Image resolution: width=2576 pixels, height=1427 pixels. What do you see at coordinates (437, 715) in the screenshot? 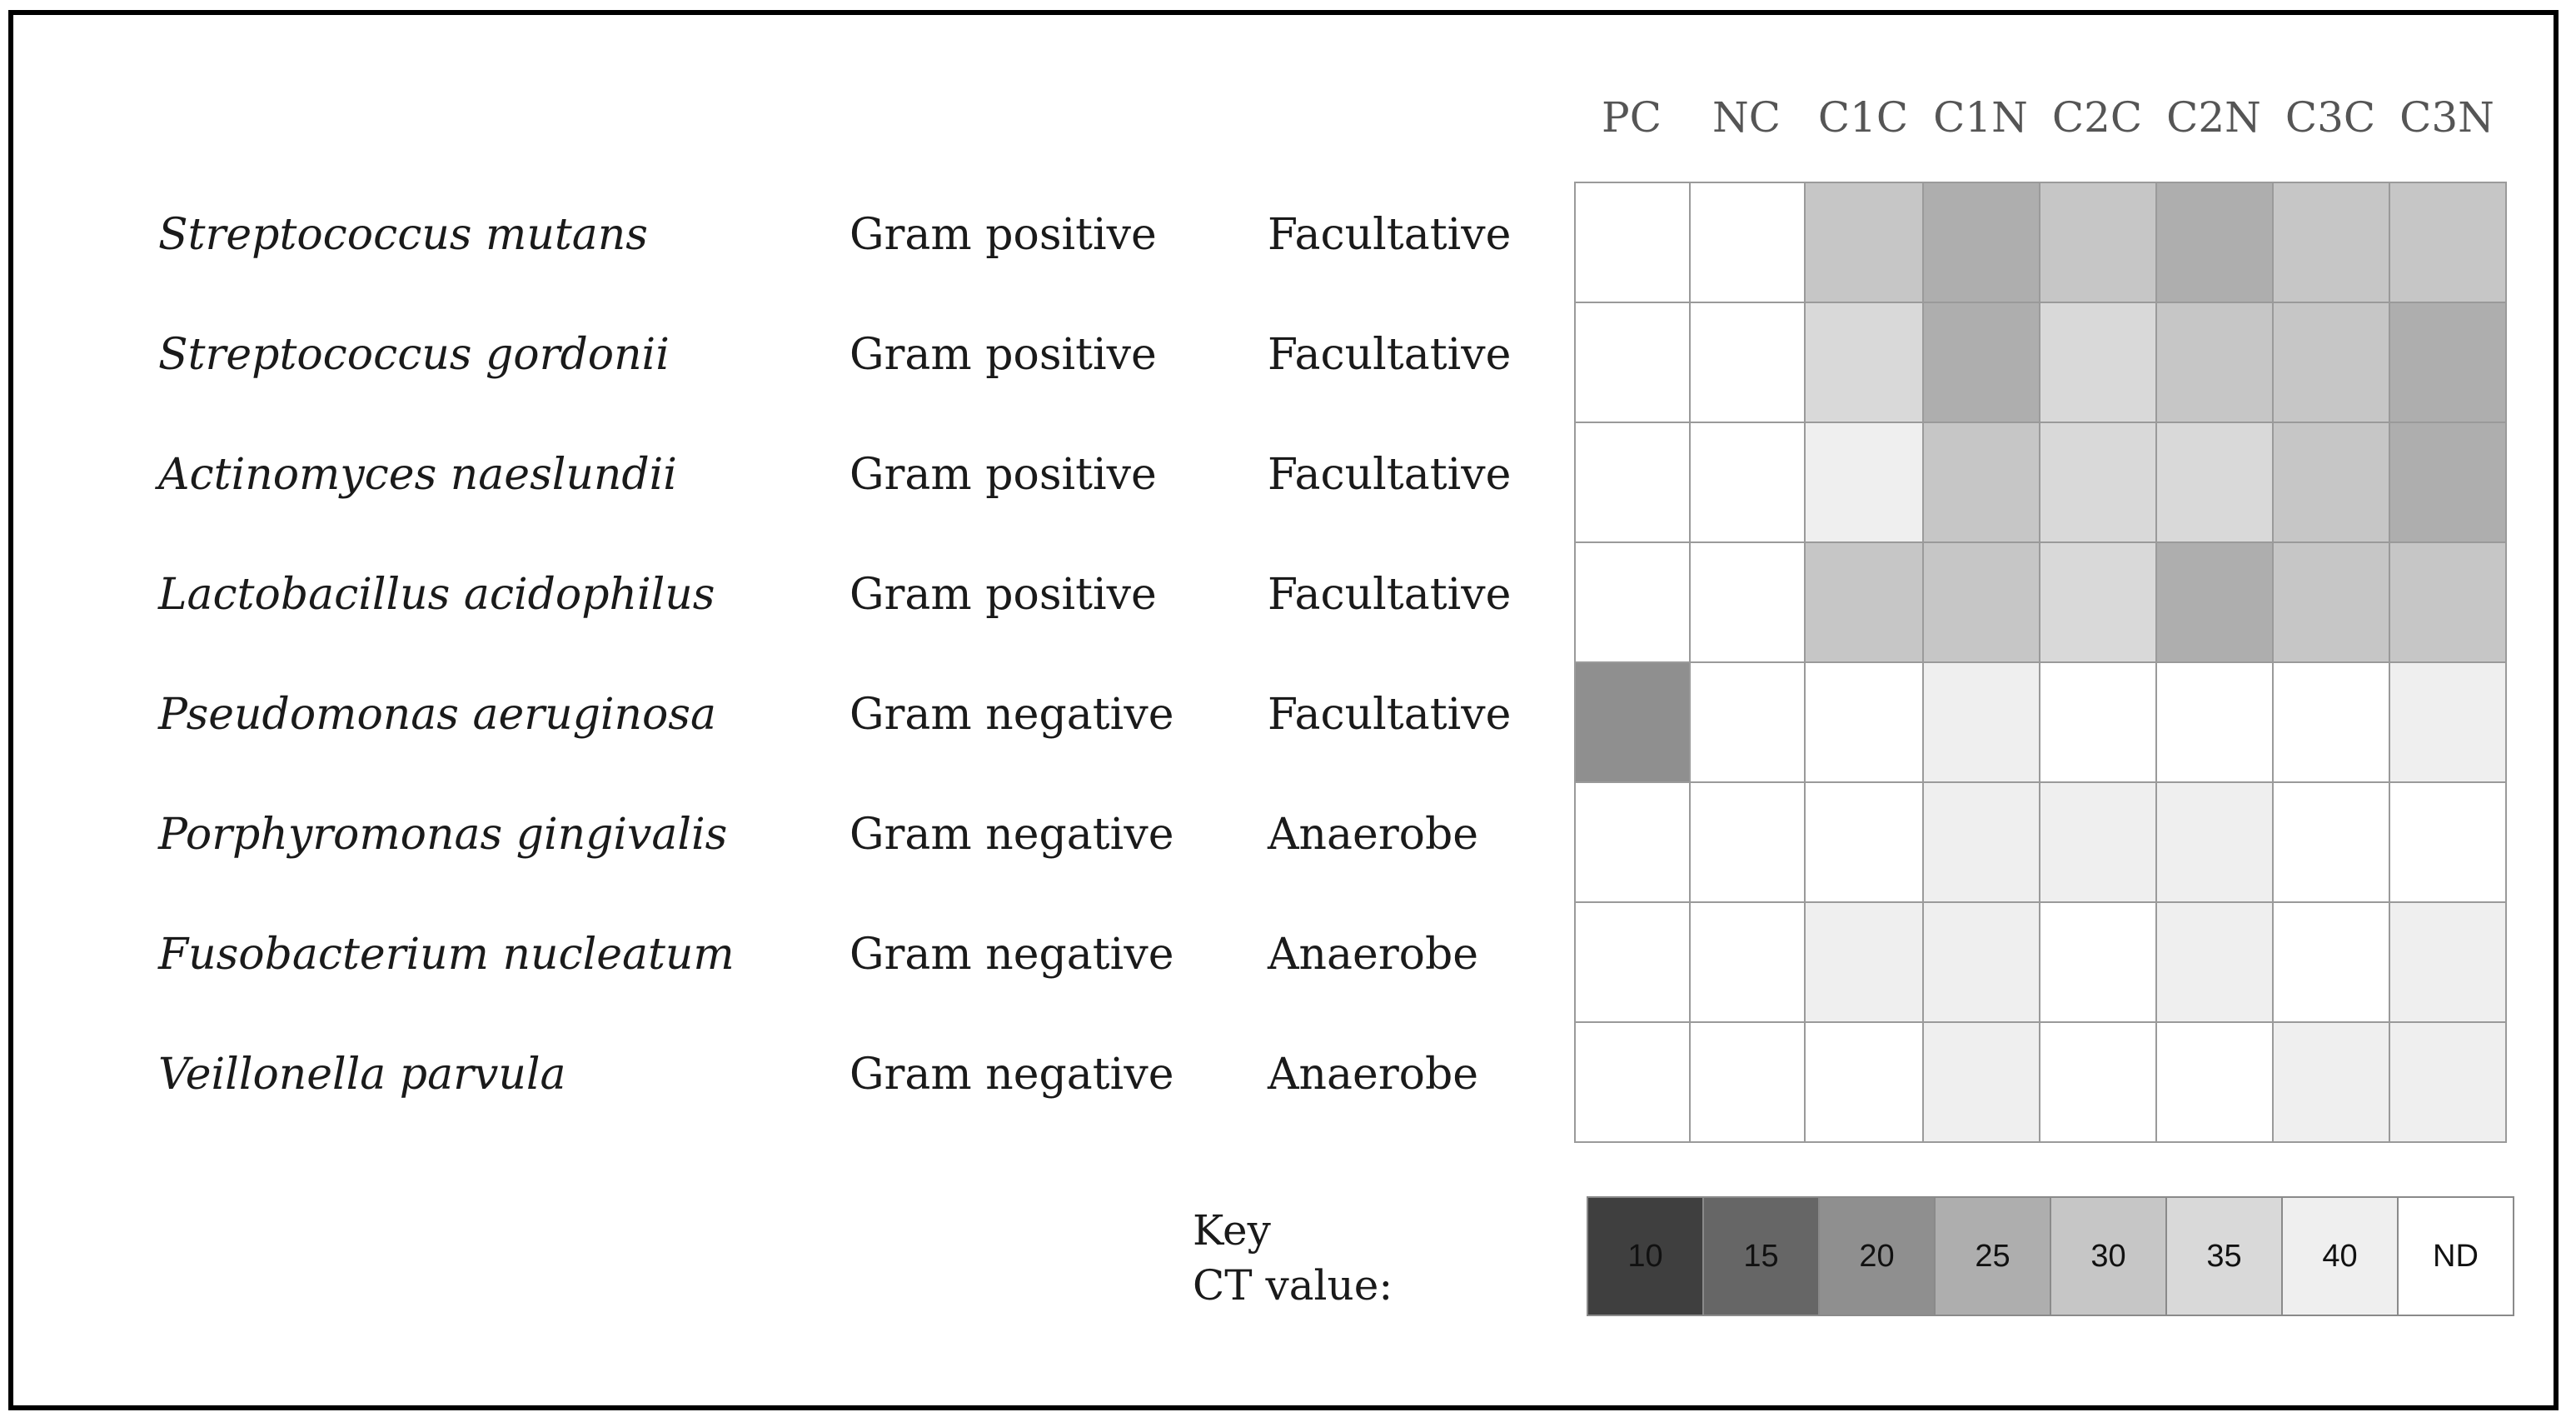
I see `species-label: Pseudomonas aeruginosa` at bounding box center [437, 715].